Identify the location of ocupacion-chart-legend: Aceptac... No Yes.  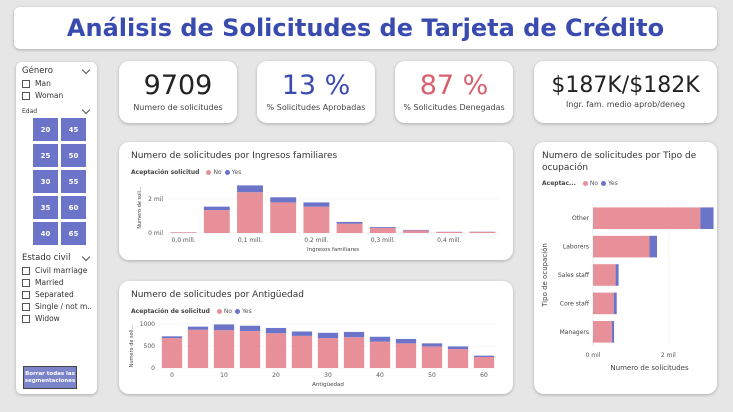
(580, 183).